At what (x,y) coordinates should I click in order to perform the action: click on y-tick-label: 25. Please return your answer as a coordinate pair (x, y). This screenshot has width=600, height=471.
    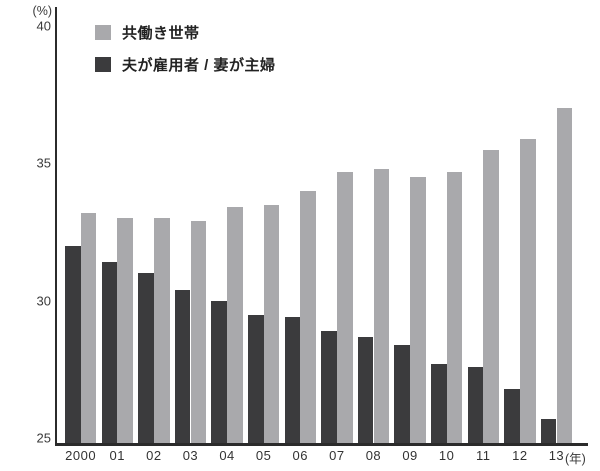
    Looking at the image, I should click on (43, 438).